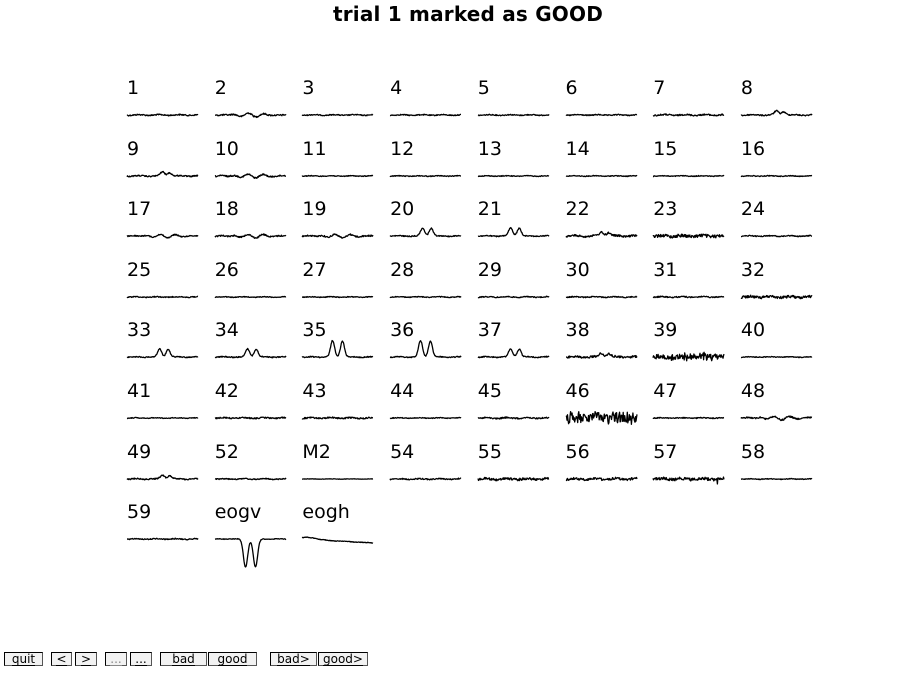 This screenshot has width=905, height=674. What do you see at coordinates (429, 350) in the screenshot?
I see `channel-cell: 36` at bounding box center [429, 350].